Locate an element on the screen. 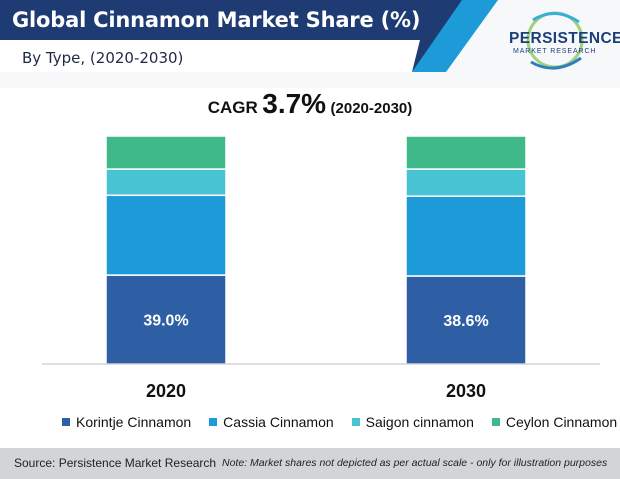 This screenshot has width=620, height=479. legend-item-korintje-cinnamon: Korintje Cinnamon is located at coordinates (126, 422).